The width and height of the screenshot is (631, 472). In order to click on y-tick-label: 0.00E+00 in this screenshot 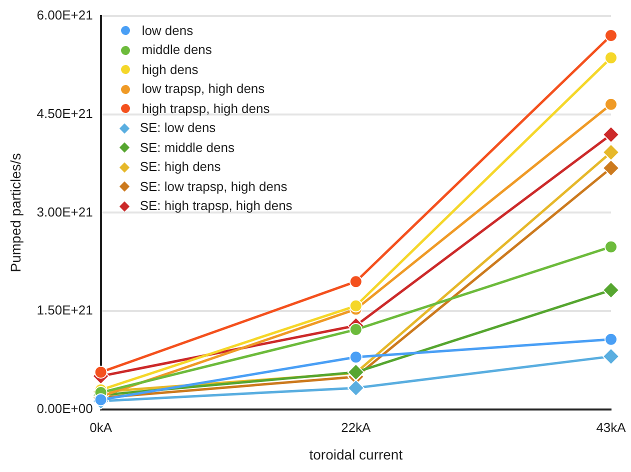, I will do `click(64, 408)`.